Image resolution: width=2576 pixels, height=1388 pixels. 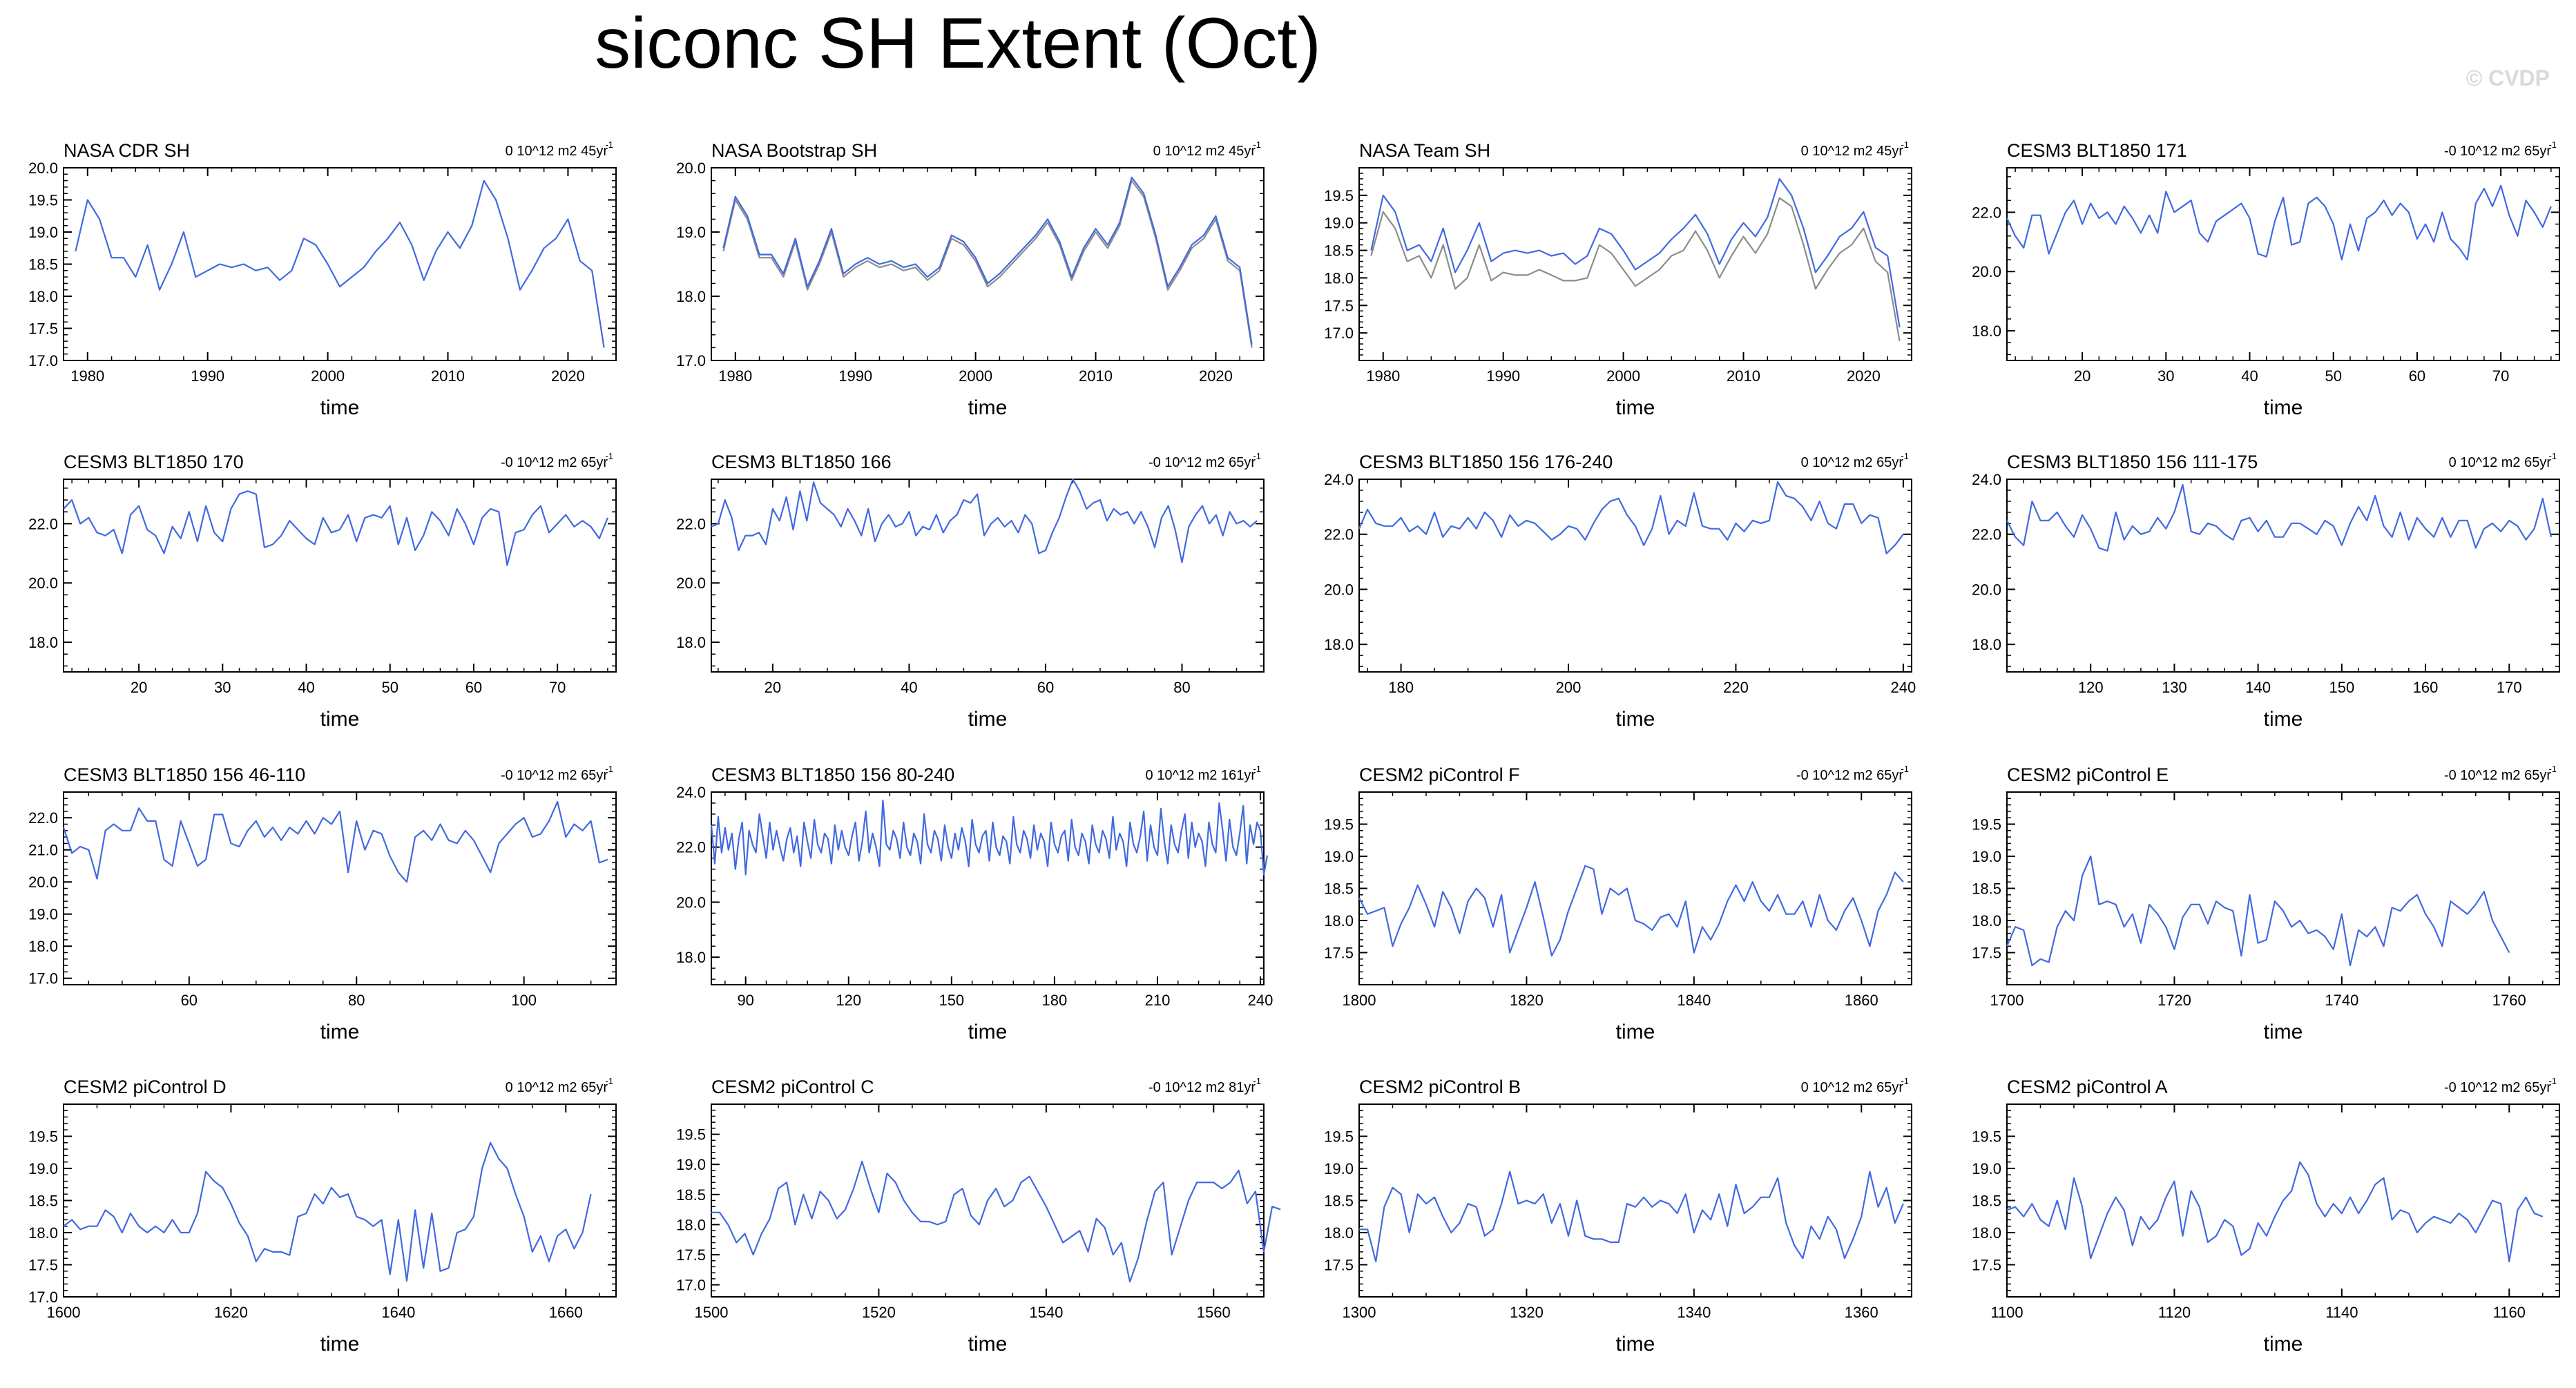 What do you see at coordinates (145, 1087) in the screenshot?
I see `panel-title: CESM2 piControl D` at bounding box center [145, 1087].